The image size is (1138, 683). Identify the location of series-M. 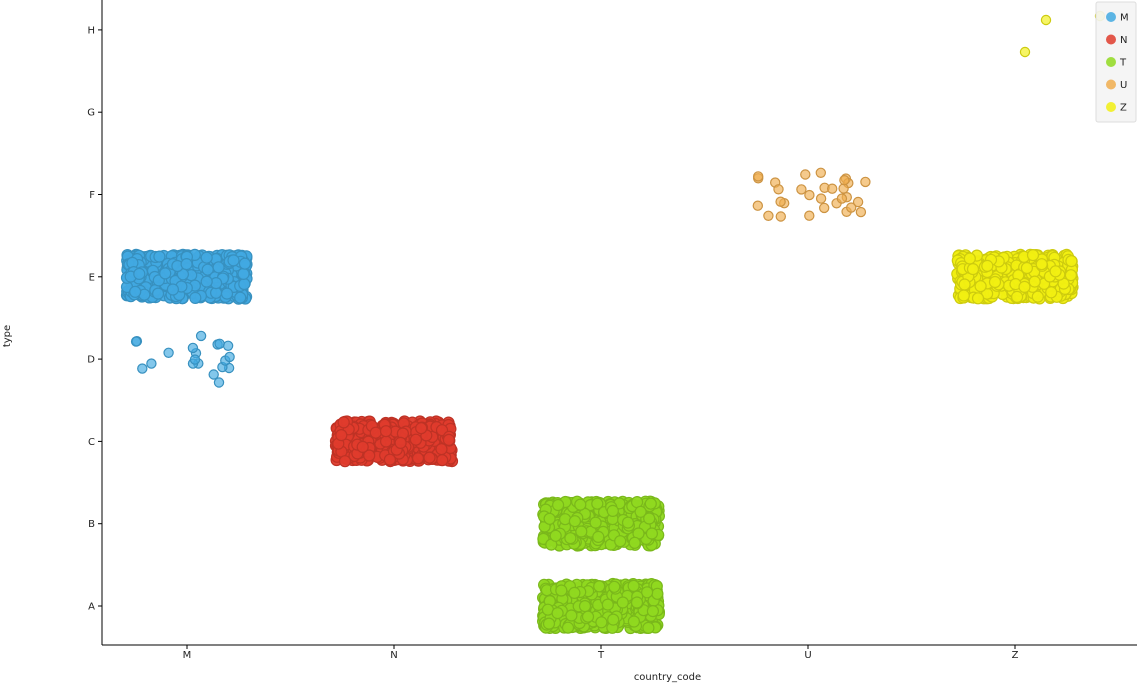
(186, 318).